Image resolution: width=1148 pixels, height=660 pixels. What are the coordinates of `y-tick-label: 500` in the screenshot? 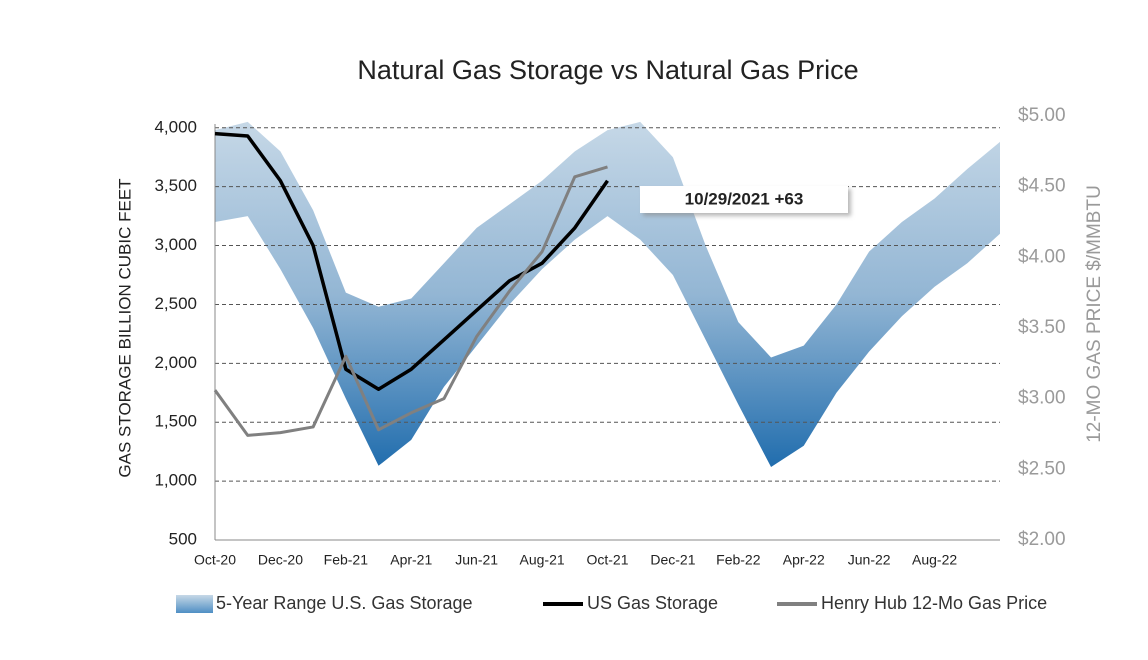 It's located at (183, 538).